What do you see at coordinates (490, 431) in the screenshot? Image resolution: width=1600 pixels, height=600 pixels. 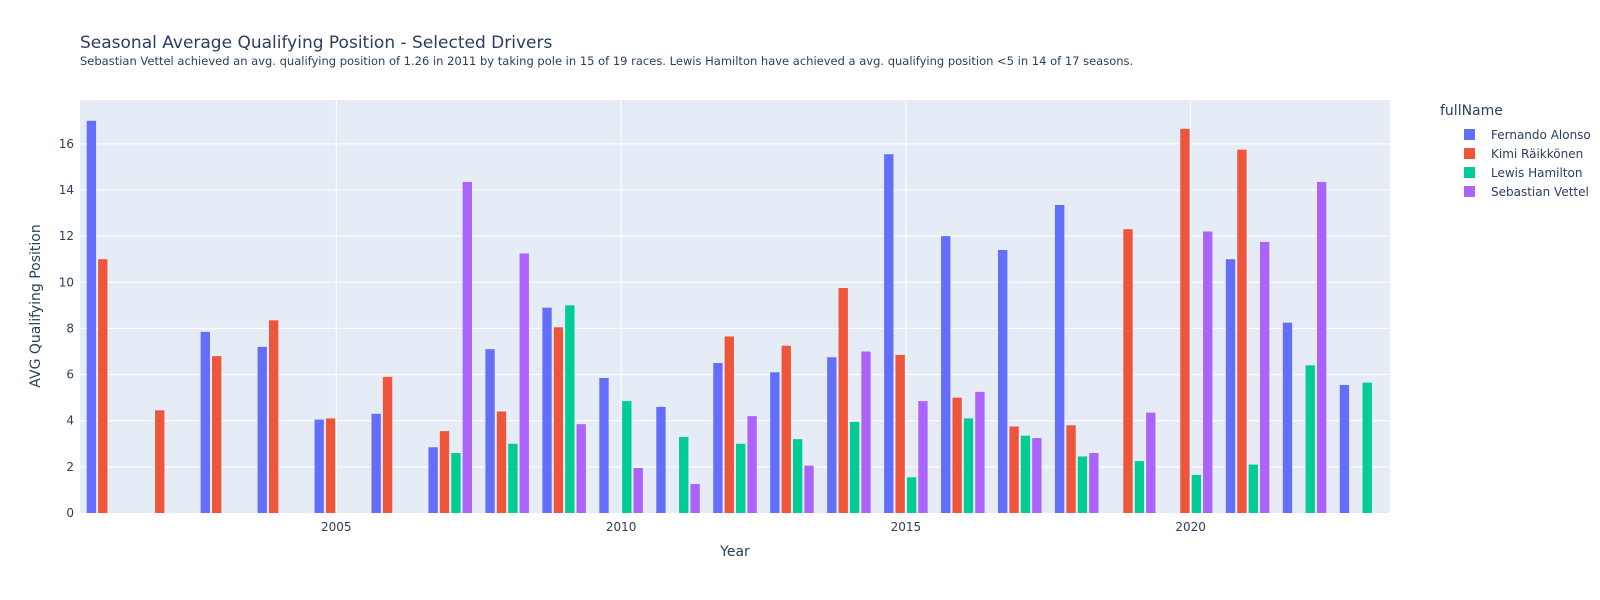 I see `bar-fernando-alonso-2008` at bounding box center [490, 431].